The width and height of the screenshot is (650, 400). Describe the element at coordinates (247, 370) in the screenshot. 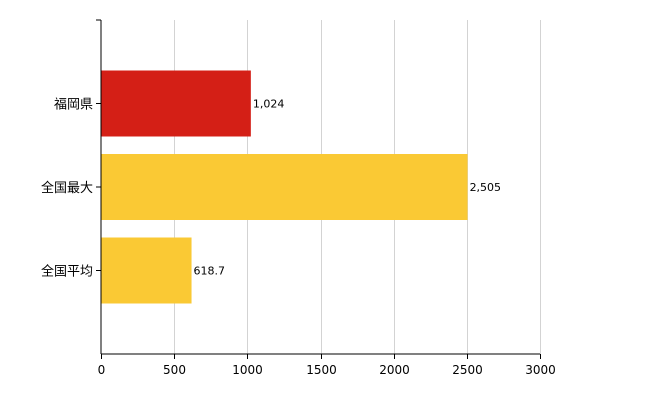

I see `x-tick-label: 1000` at that location.